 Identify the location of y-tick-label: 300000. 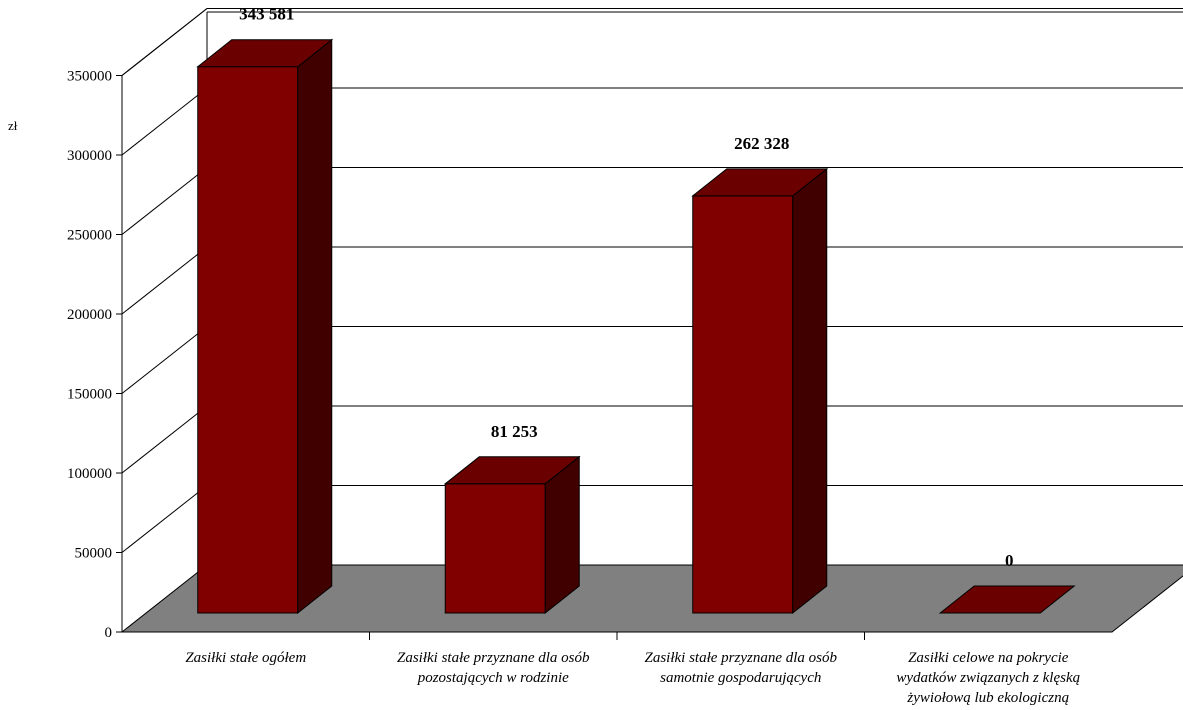
(89, 156).